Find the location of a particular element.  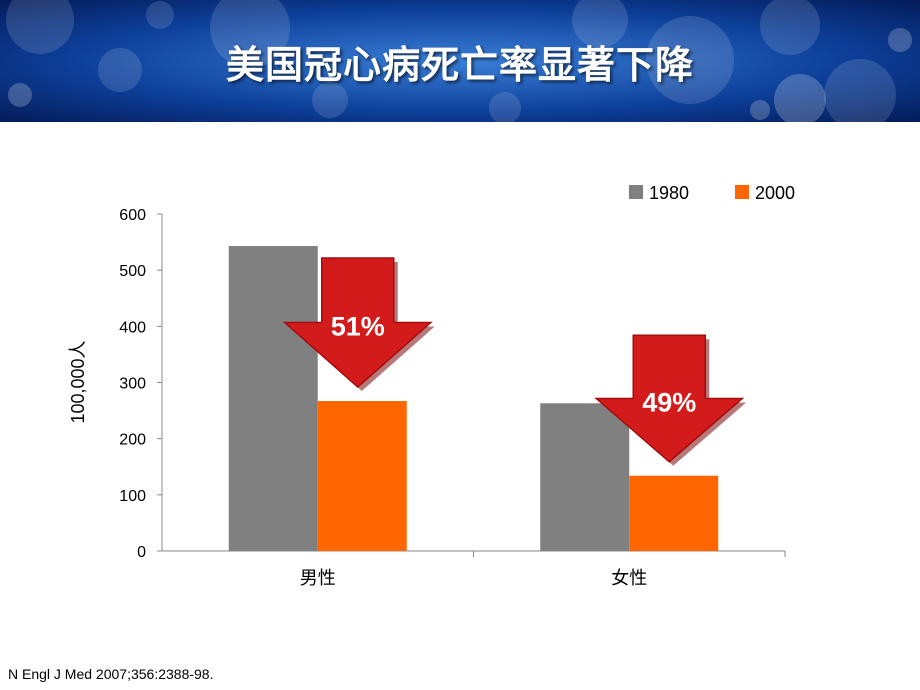

legend-label: 2000 is located at coordinates (775, 193).